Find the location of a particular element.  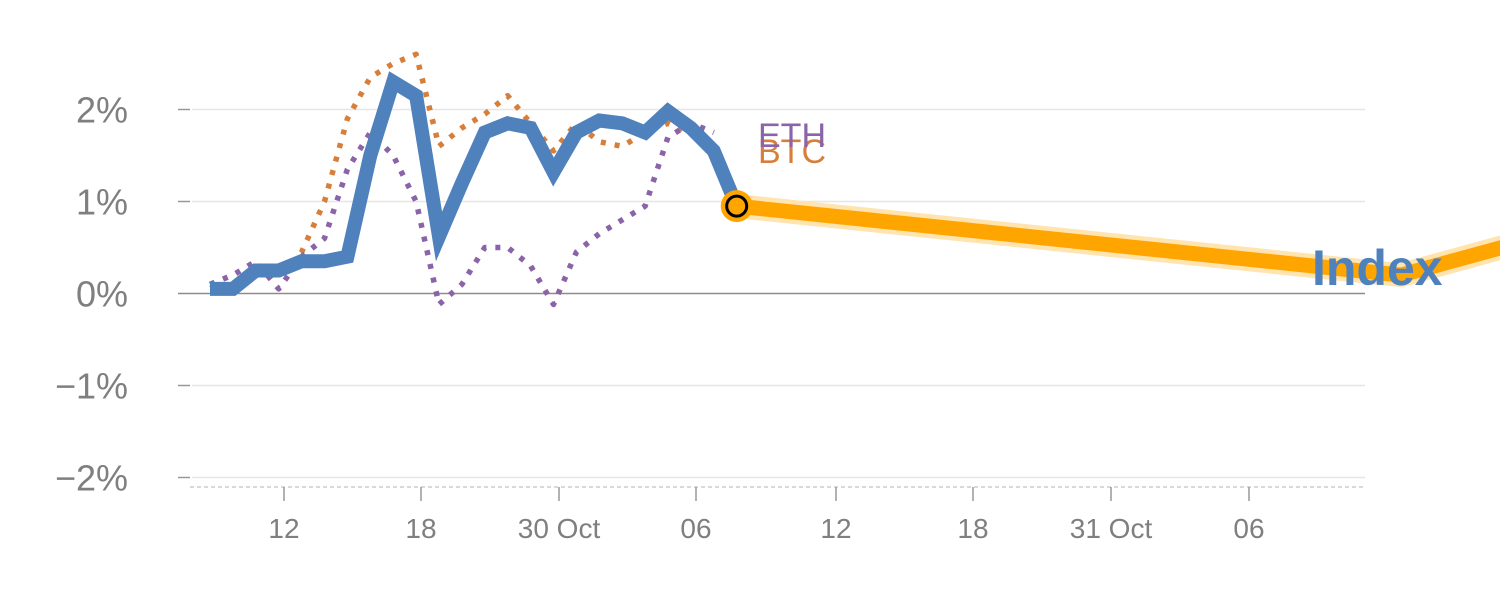

line-label-btc: BTC is located at coordinates (792, 152).